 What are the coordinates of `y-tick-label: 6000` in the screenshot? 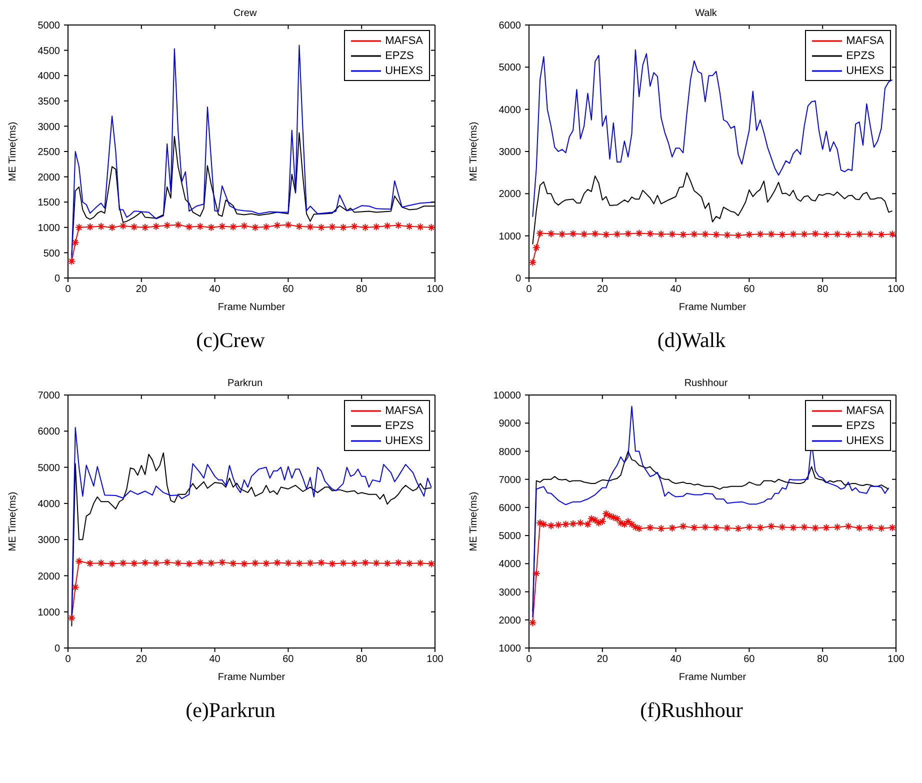 It's located at (510, 26).